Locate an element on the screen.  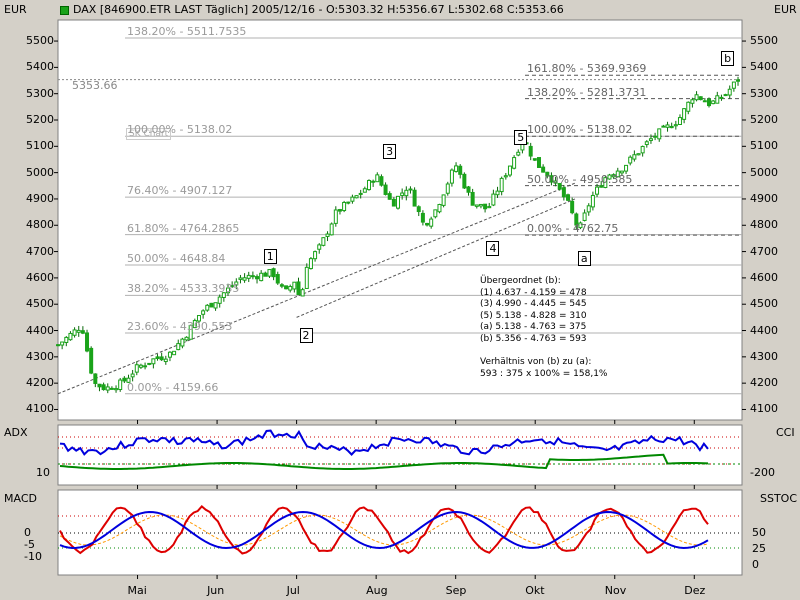
x-tick-label: Okt is located at coordinates (535, 590).